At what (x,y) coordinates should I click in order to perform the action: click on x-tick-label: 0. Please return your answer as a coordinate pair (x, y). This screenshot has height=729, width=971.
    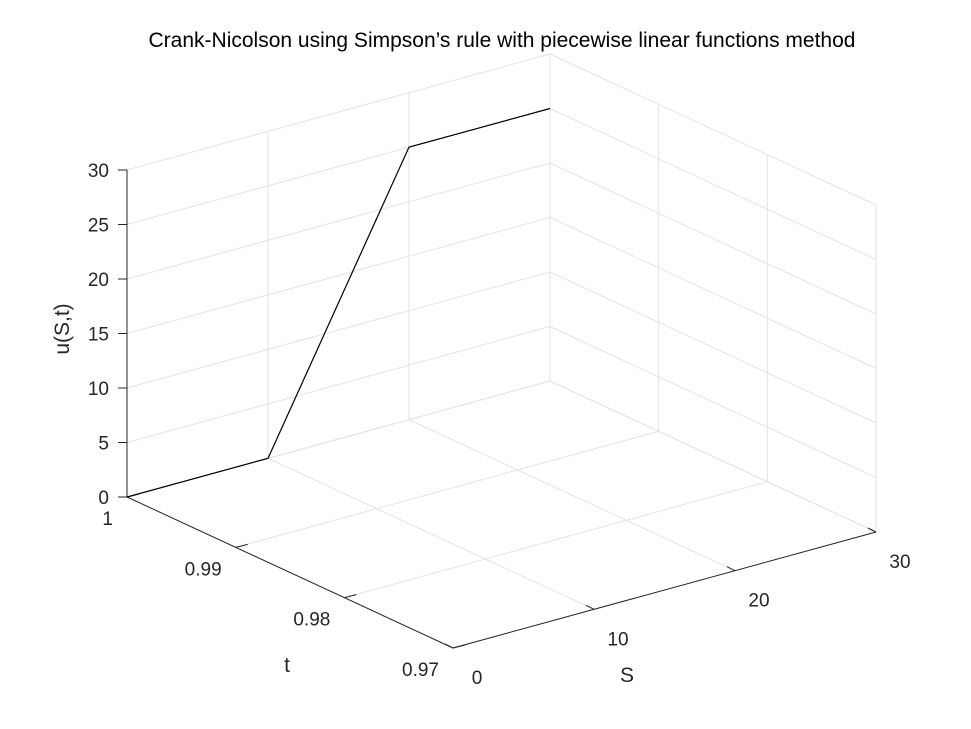
    Looking at the image, I should click on (477, 678).